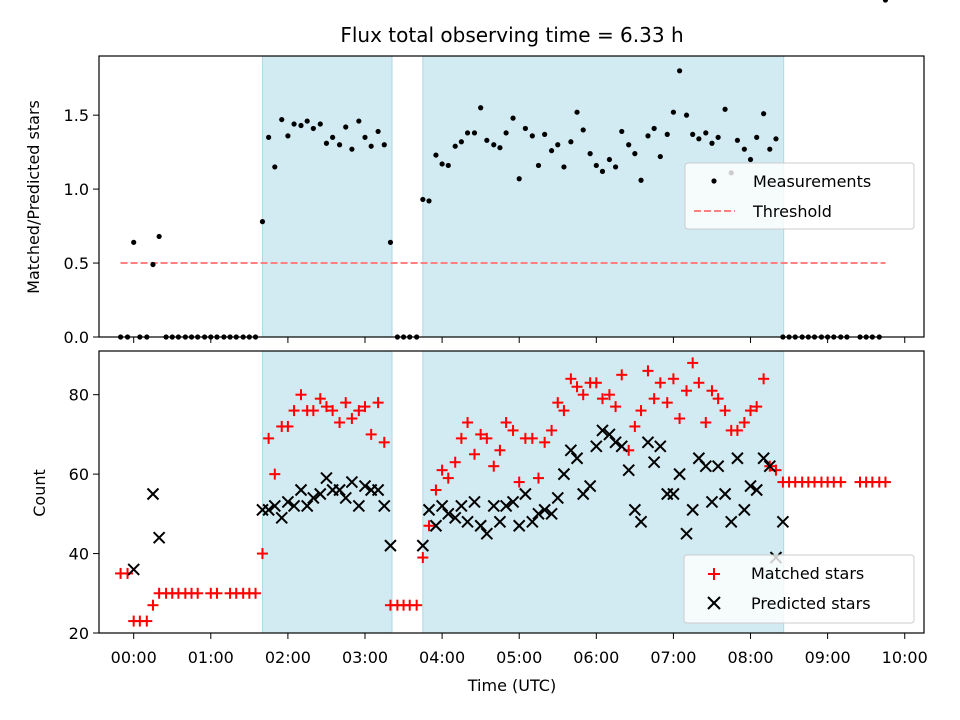 The image size is (960, 720). I want to click on x-tick-label: 00:00, so click(134, 657).